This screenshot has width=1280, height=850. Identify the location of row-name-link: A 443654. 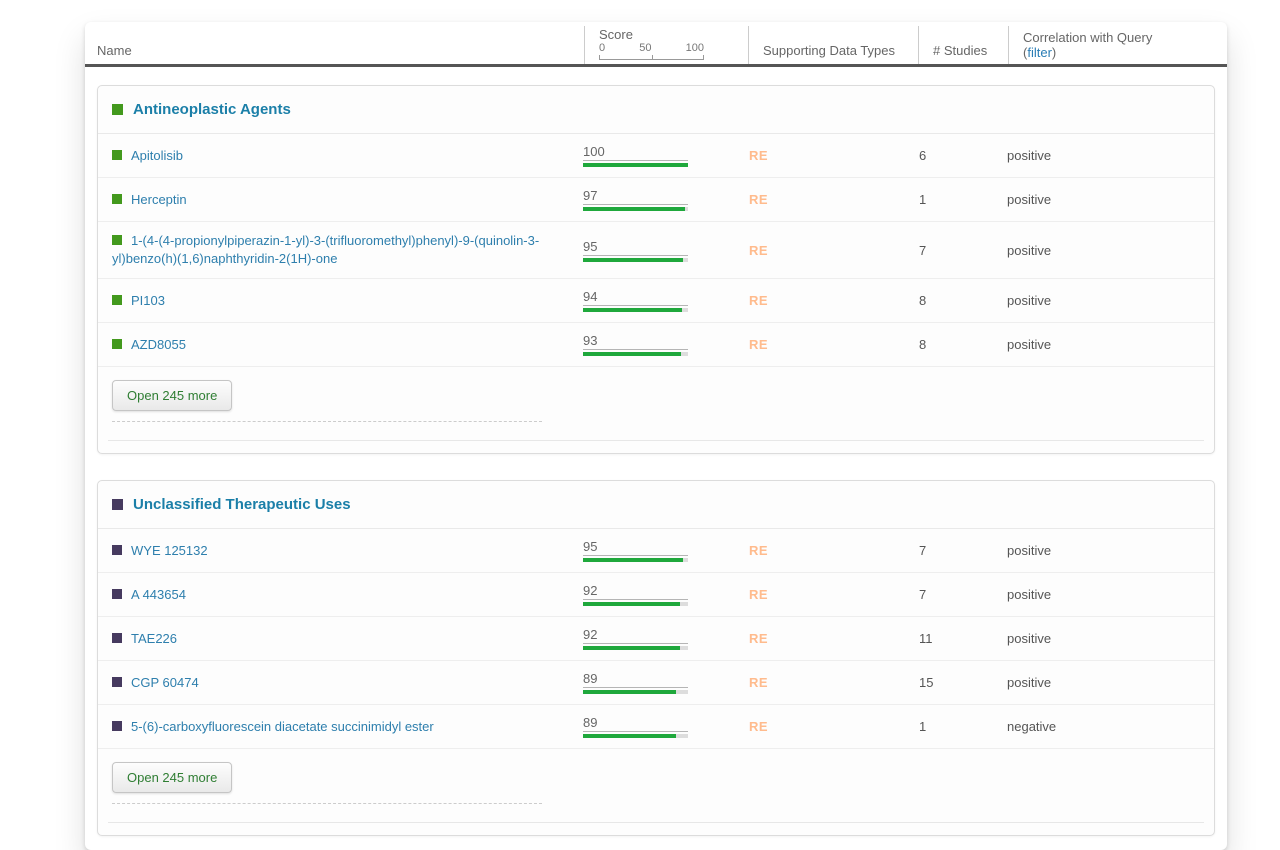
(158, 594).